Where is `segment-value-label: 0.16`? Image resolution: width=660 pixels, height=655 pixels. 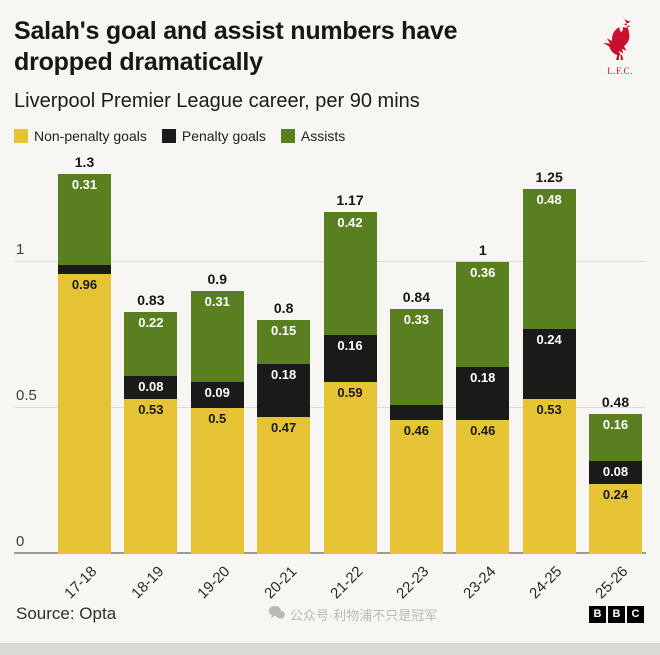 segment-value-label: 0.16 is located at coordinates (615, 424).